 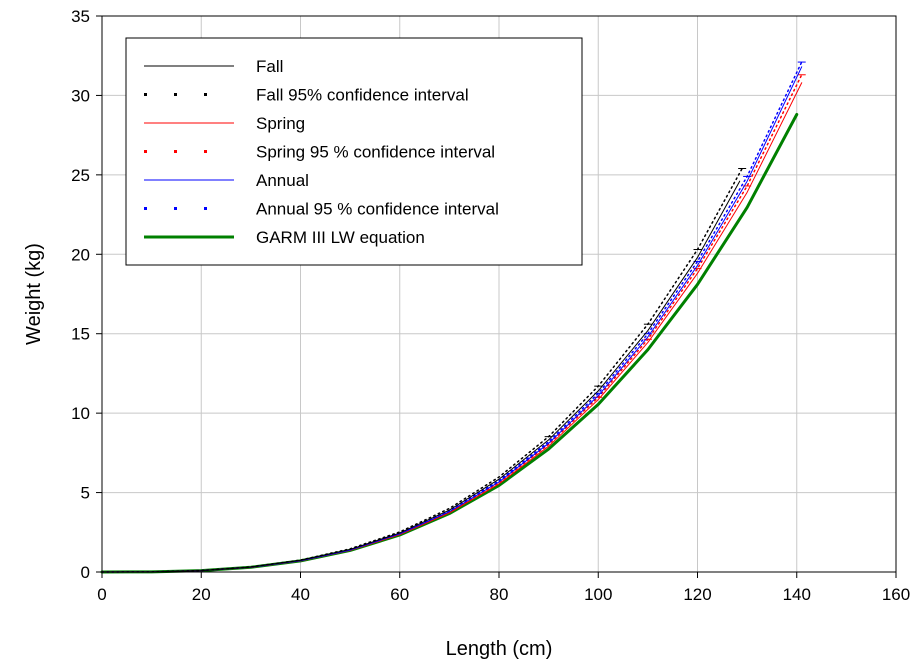 What do you see at coordinates (101, 594) in the screenshot?
I see `x-tick-label: 0` at bounding box center [101, 594].